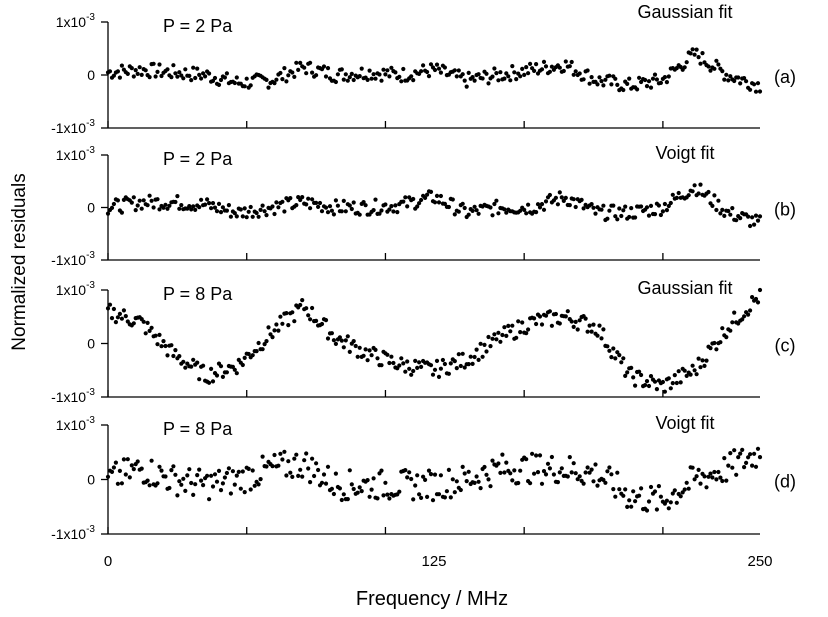 The height and width of the screenshot is (617, 828). Describe the element at coordinates (91, 75) in the screenshot. I see `y-tick-label: 0` at that location.